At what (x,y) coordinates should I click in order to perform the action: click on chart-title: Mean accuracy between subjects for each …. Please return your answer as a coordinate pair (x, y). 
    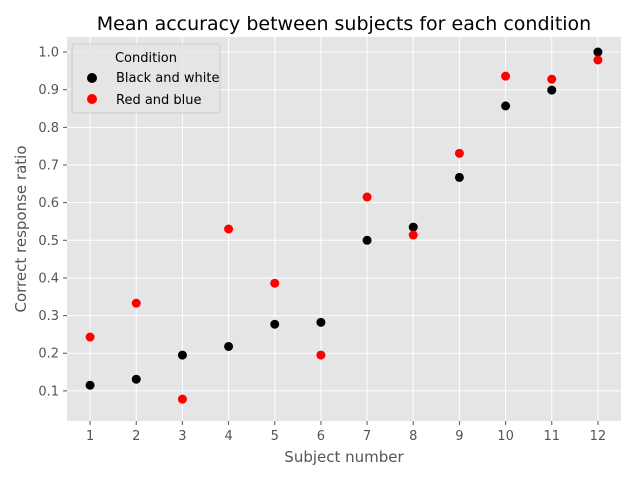
    Looking at the image, I should click on (344, 24).